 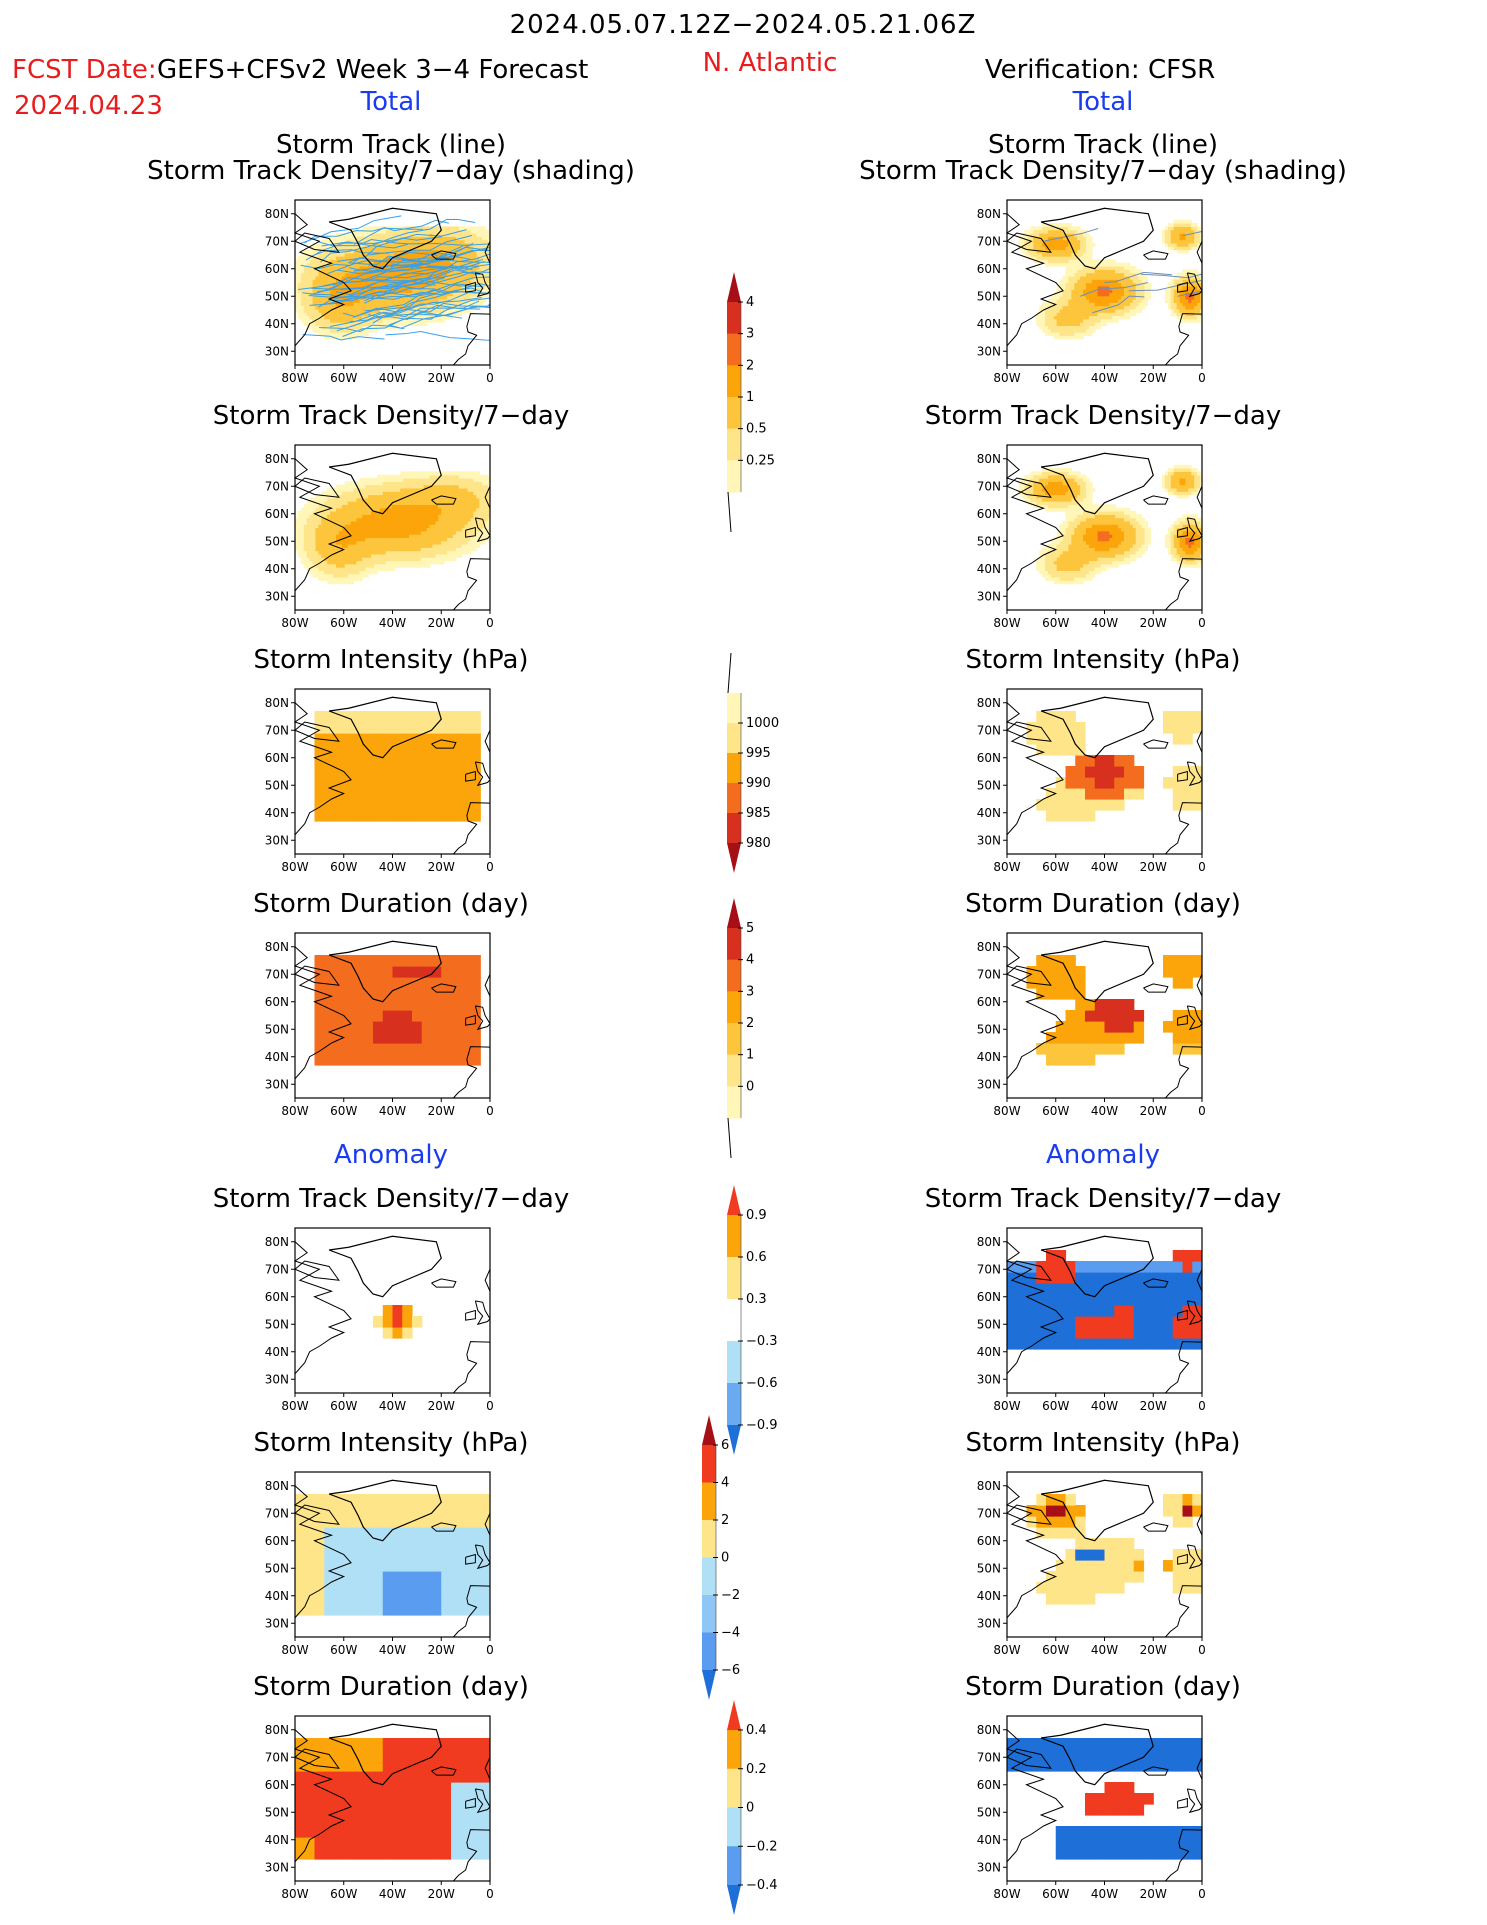 I want to click on title-intensity-right: Storm Intensity (hPa), so click(x=1103, y=660).